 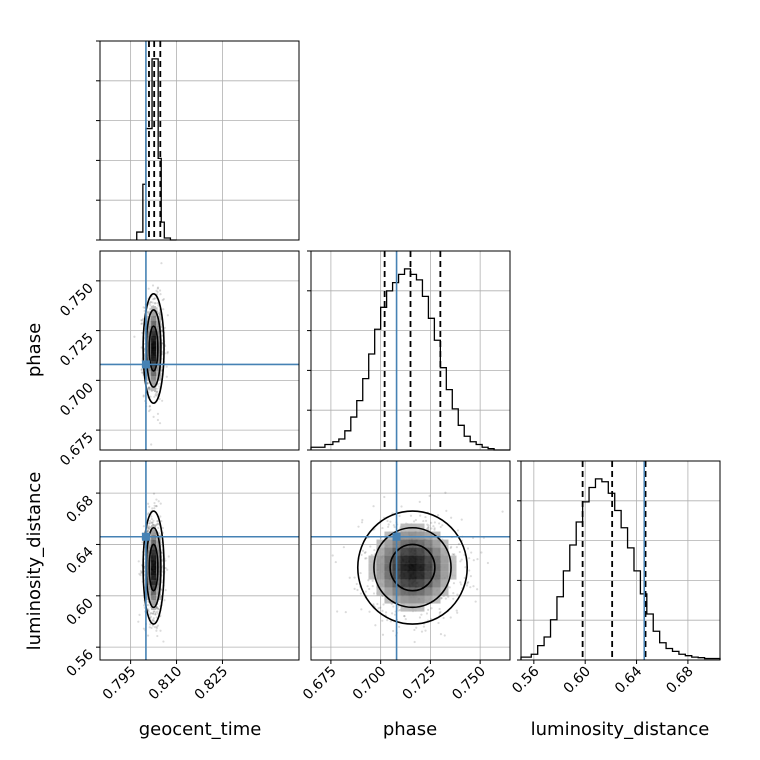 I want to click on histogram-luminosity_distance, so click(x=620, y=569).